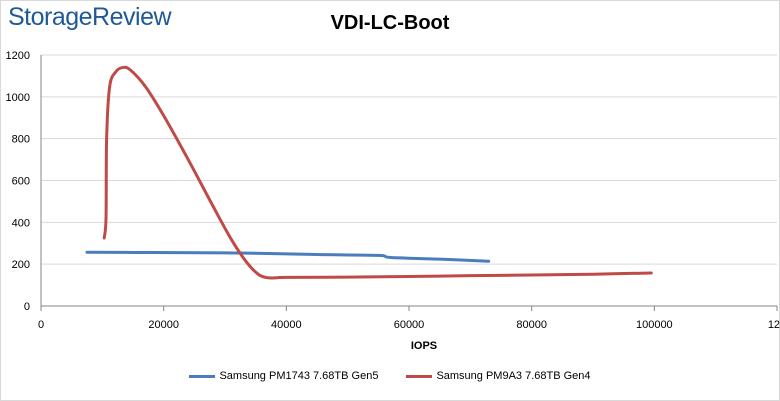 The width and height of the screenshot is (780, 401). I want to click on legend-item-pm9a3: Samsung PM9A3 7.68TB Gen4, so click(498, 376).